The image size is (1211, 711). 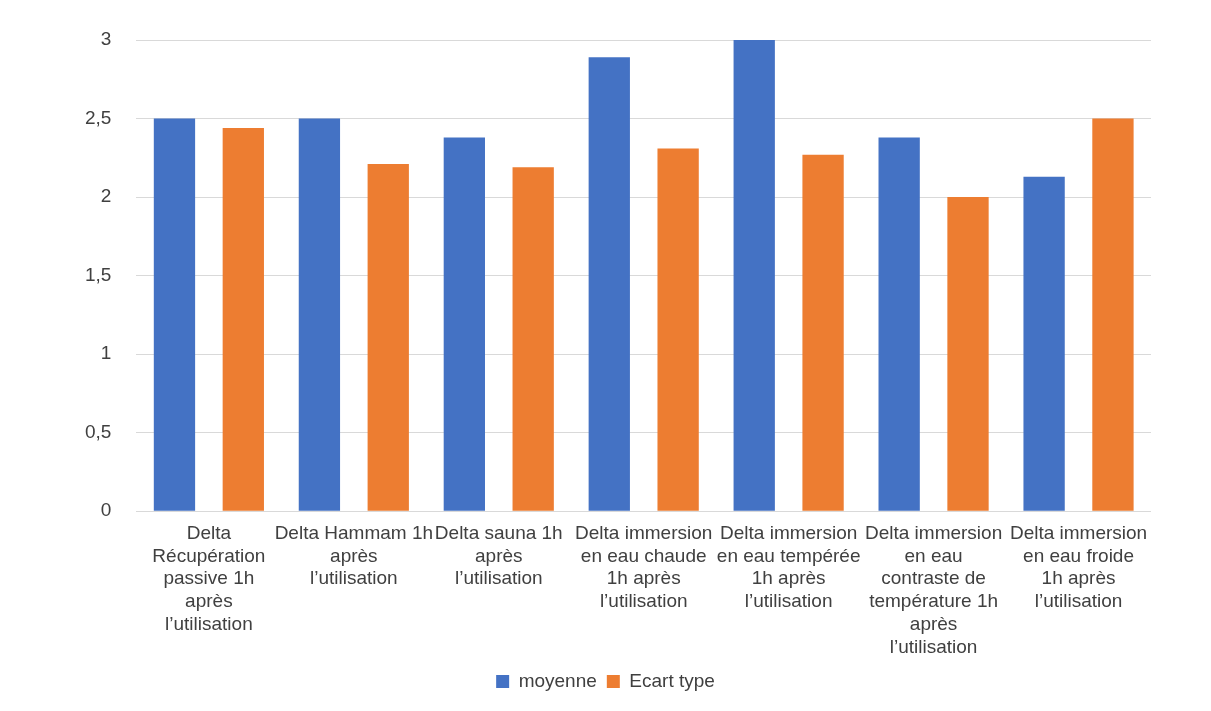 What do you see at coordinates (106, 353) in the screenshot?
I see `y-tick-label: 1` at bounding box center [106, 353].